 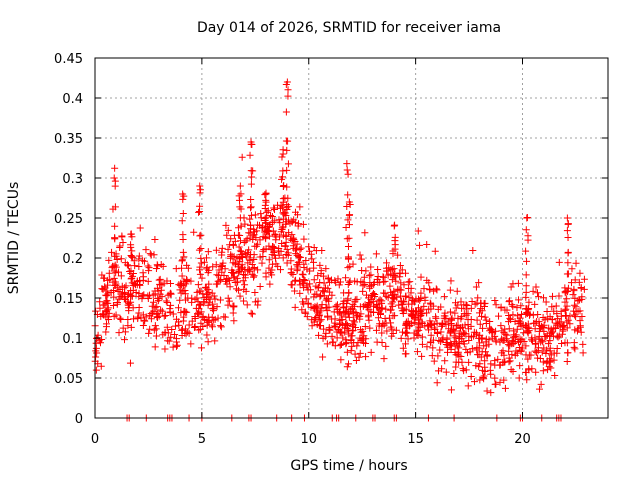 I want to click on y-axis-title: SRMTID / TECUs, so click(x=14, y=238).